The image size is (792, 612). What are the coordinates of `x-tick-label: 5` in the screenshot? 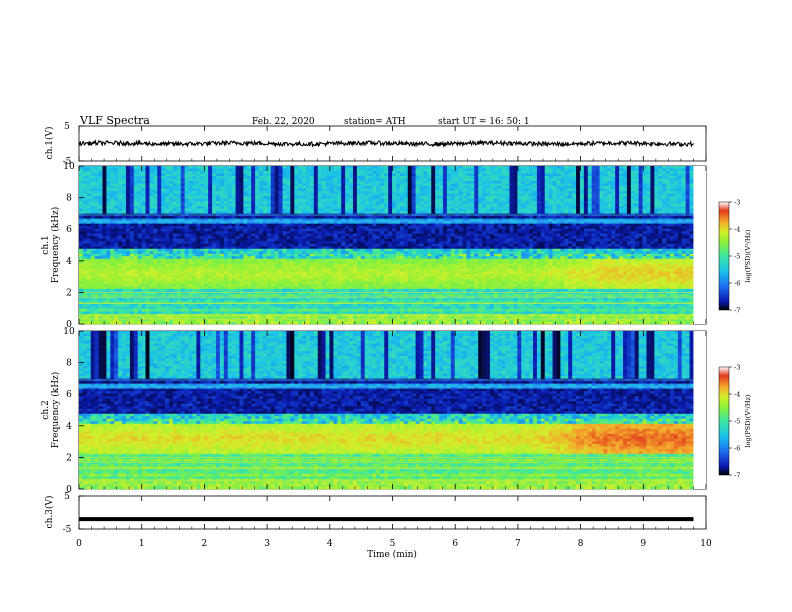 It's located at (393, 544).